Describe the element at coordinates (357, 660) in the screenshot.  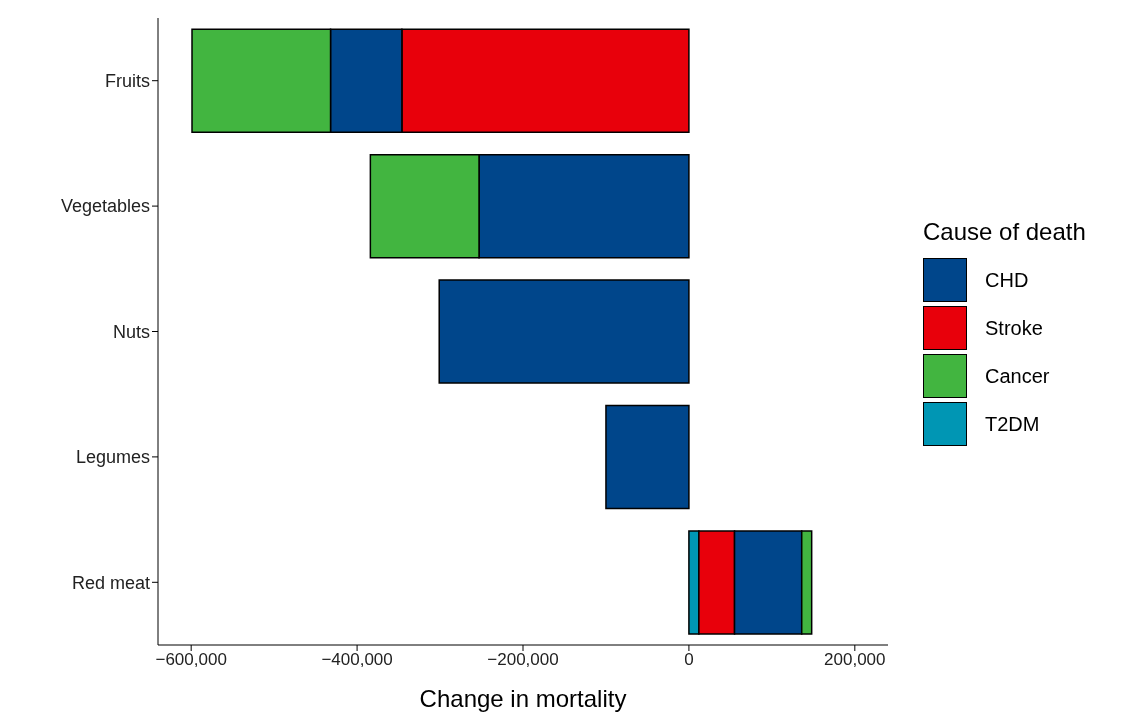
I see `x-tick-label: −400,000` at that location.